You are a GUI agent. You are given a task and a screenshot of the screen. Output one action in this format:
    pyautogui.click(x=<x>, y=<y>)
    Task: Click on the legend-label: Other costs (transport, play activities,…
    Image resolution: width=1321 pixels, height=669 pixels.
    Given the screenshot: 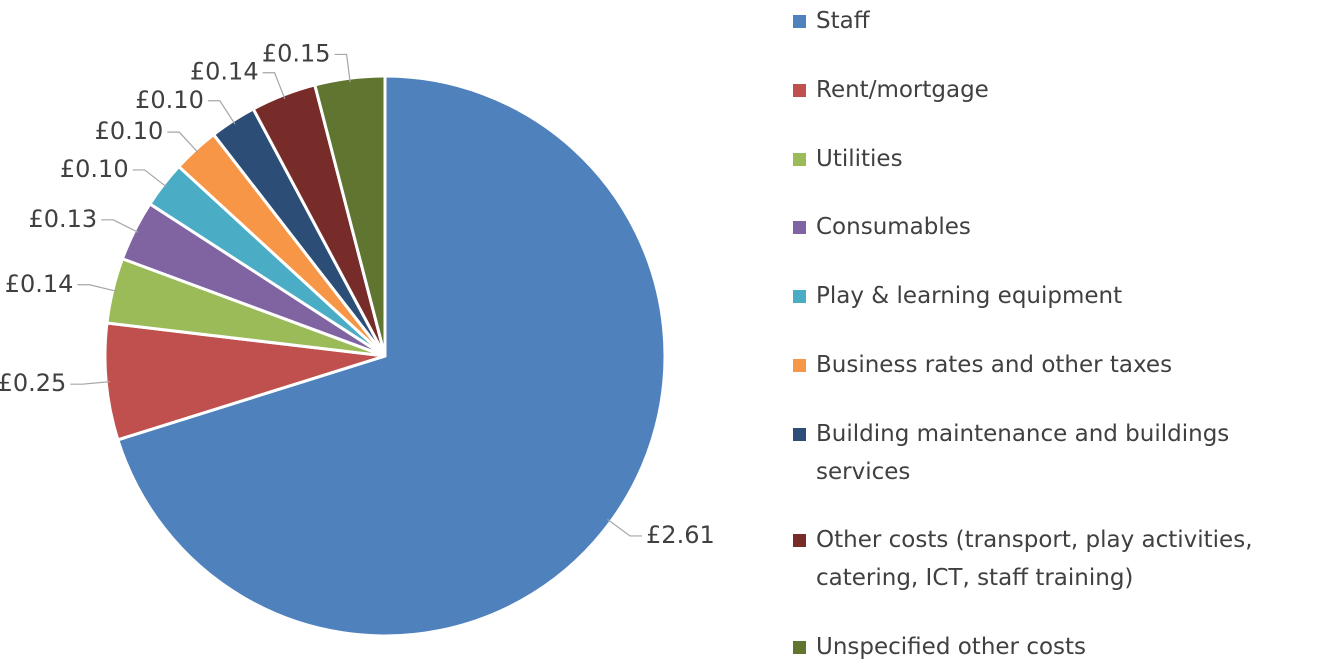 What is the action you would take?
    pyautogui.click(x=1034, y=559)
    